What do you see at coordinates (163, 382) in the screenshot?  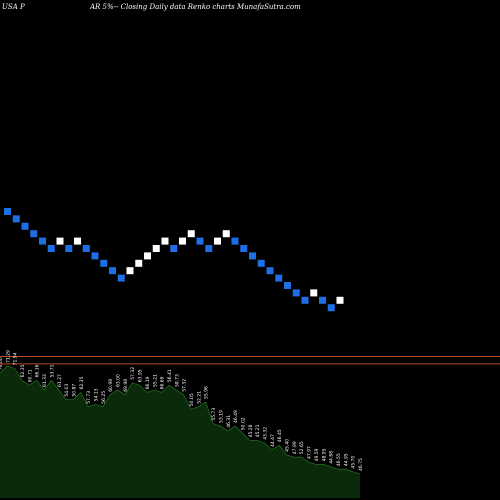 I see `volume-label: 66.69` at bounding box center [163, 382].